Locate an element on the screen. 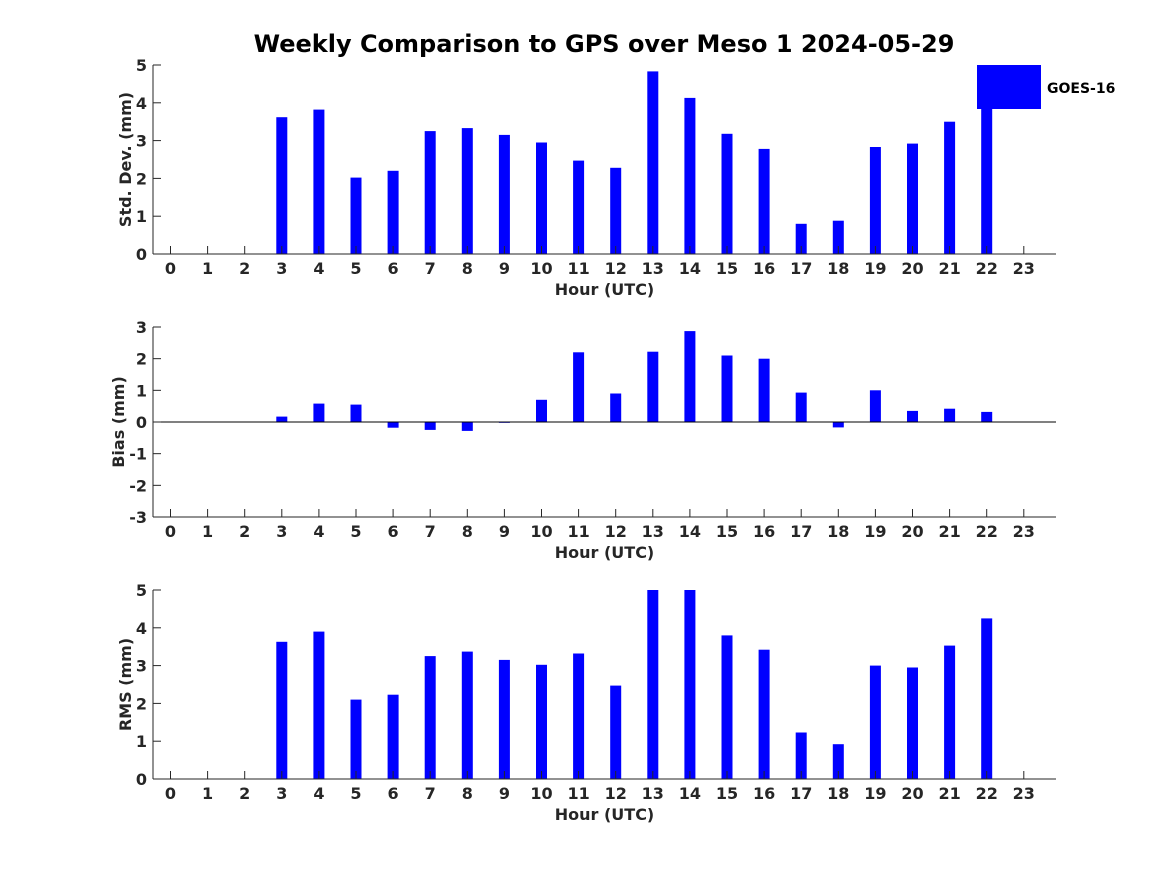  x-tick-label: 7 is located at coordinates (430, 268).